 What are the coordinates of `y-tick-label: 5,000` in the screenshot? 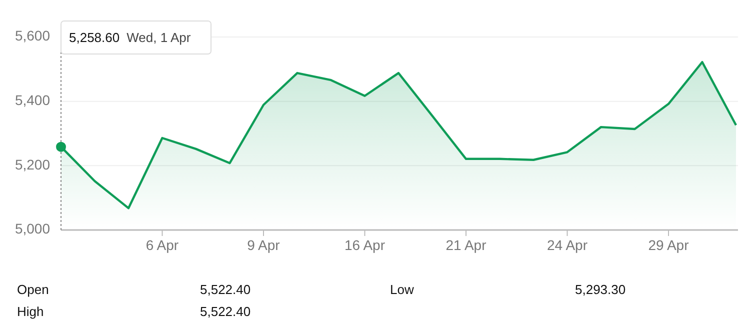 It's located at (32, 228).